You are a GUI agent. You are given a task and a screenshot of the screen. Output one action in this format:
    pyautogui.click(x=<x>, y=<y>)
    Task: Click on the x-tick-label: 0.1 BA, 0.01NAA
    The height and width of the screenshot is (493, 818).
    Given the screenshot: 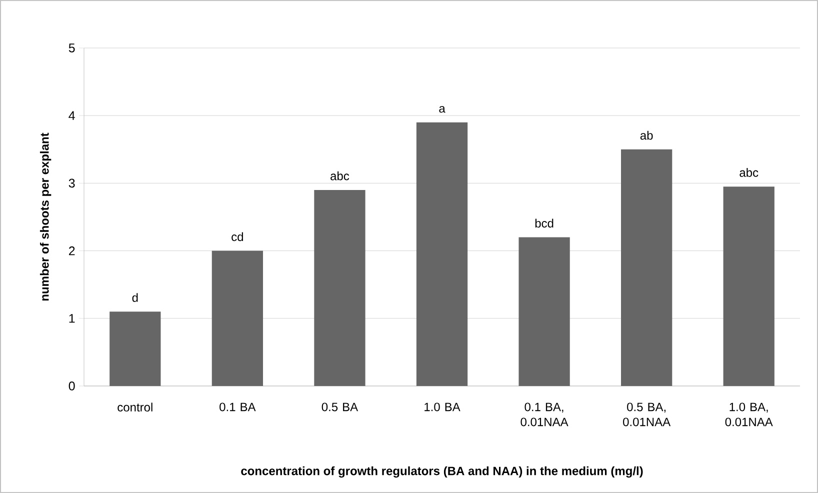 What is the action you would take?
    pyautogui.click(x=544, y=414)
    